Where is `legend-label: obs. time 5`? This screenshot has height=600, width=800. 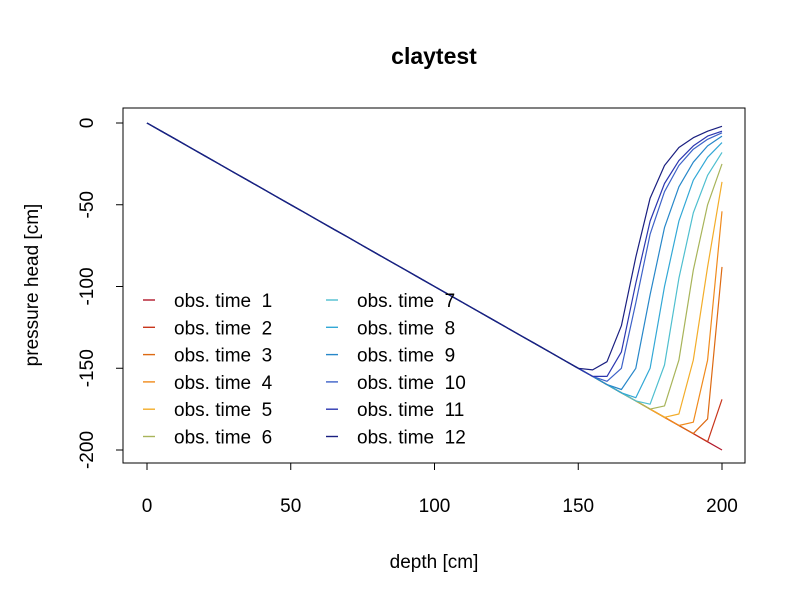
legend-label: obs. time 5 is located at coordinates (223, 410).